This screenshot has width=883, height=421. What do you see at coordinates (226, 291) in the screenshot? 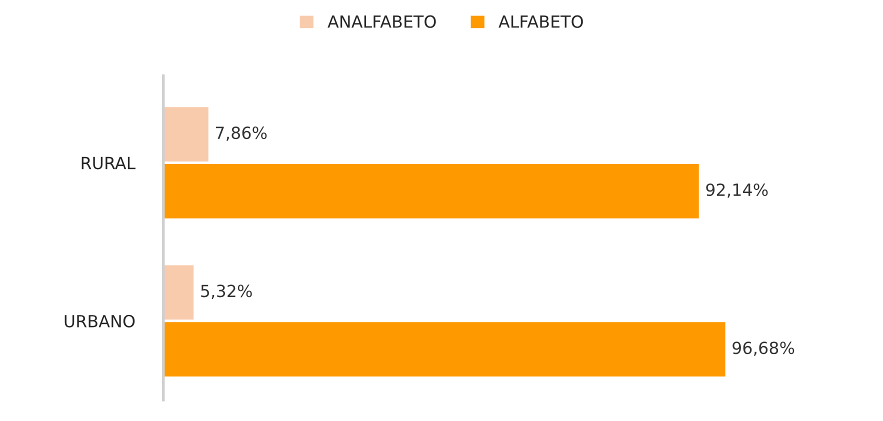
I see `data-label: 5,32%` at bounding box center [226, 291].